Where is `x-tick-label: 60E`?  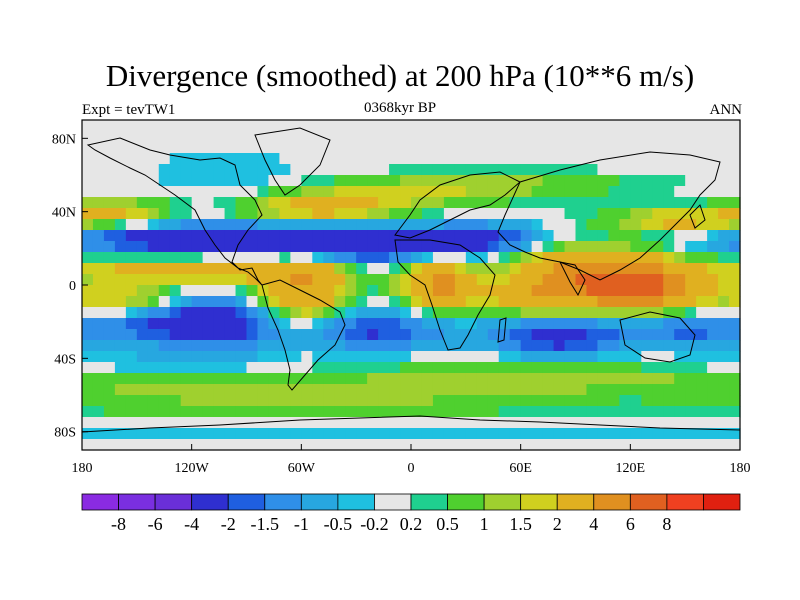 x-tick-label: 60E is located at coordinates (520, 468).